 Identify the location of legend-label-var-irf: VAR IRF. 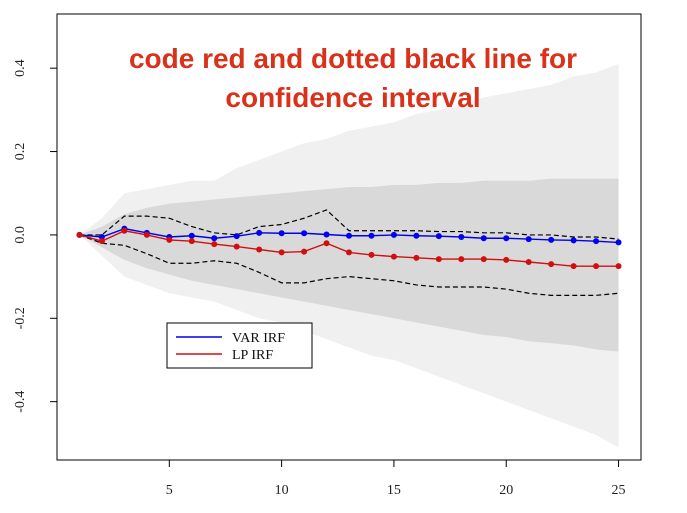
(258, 338).